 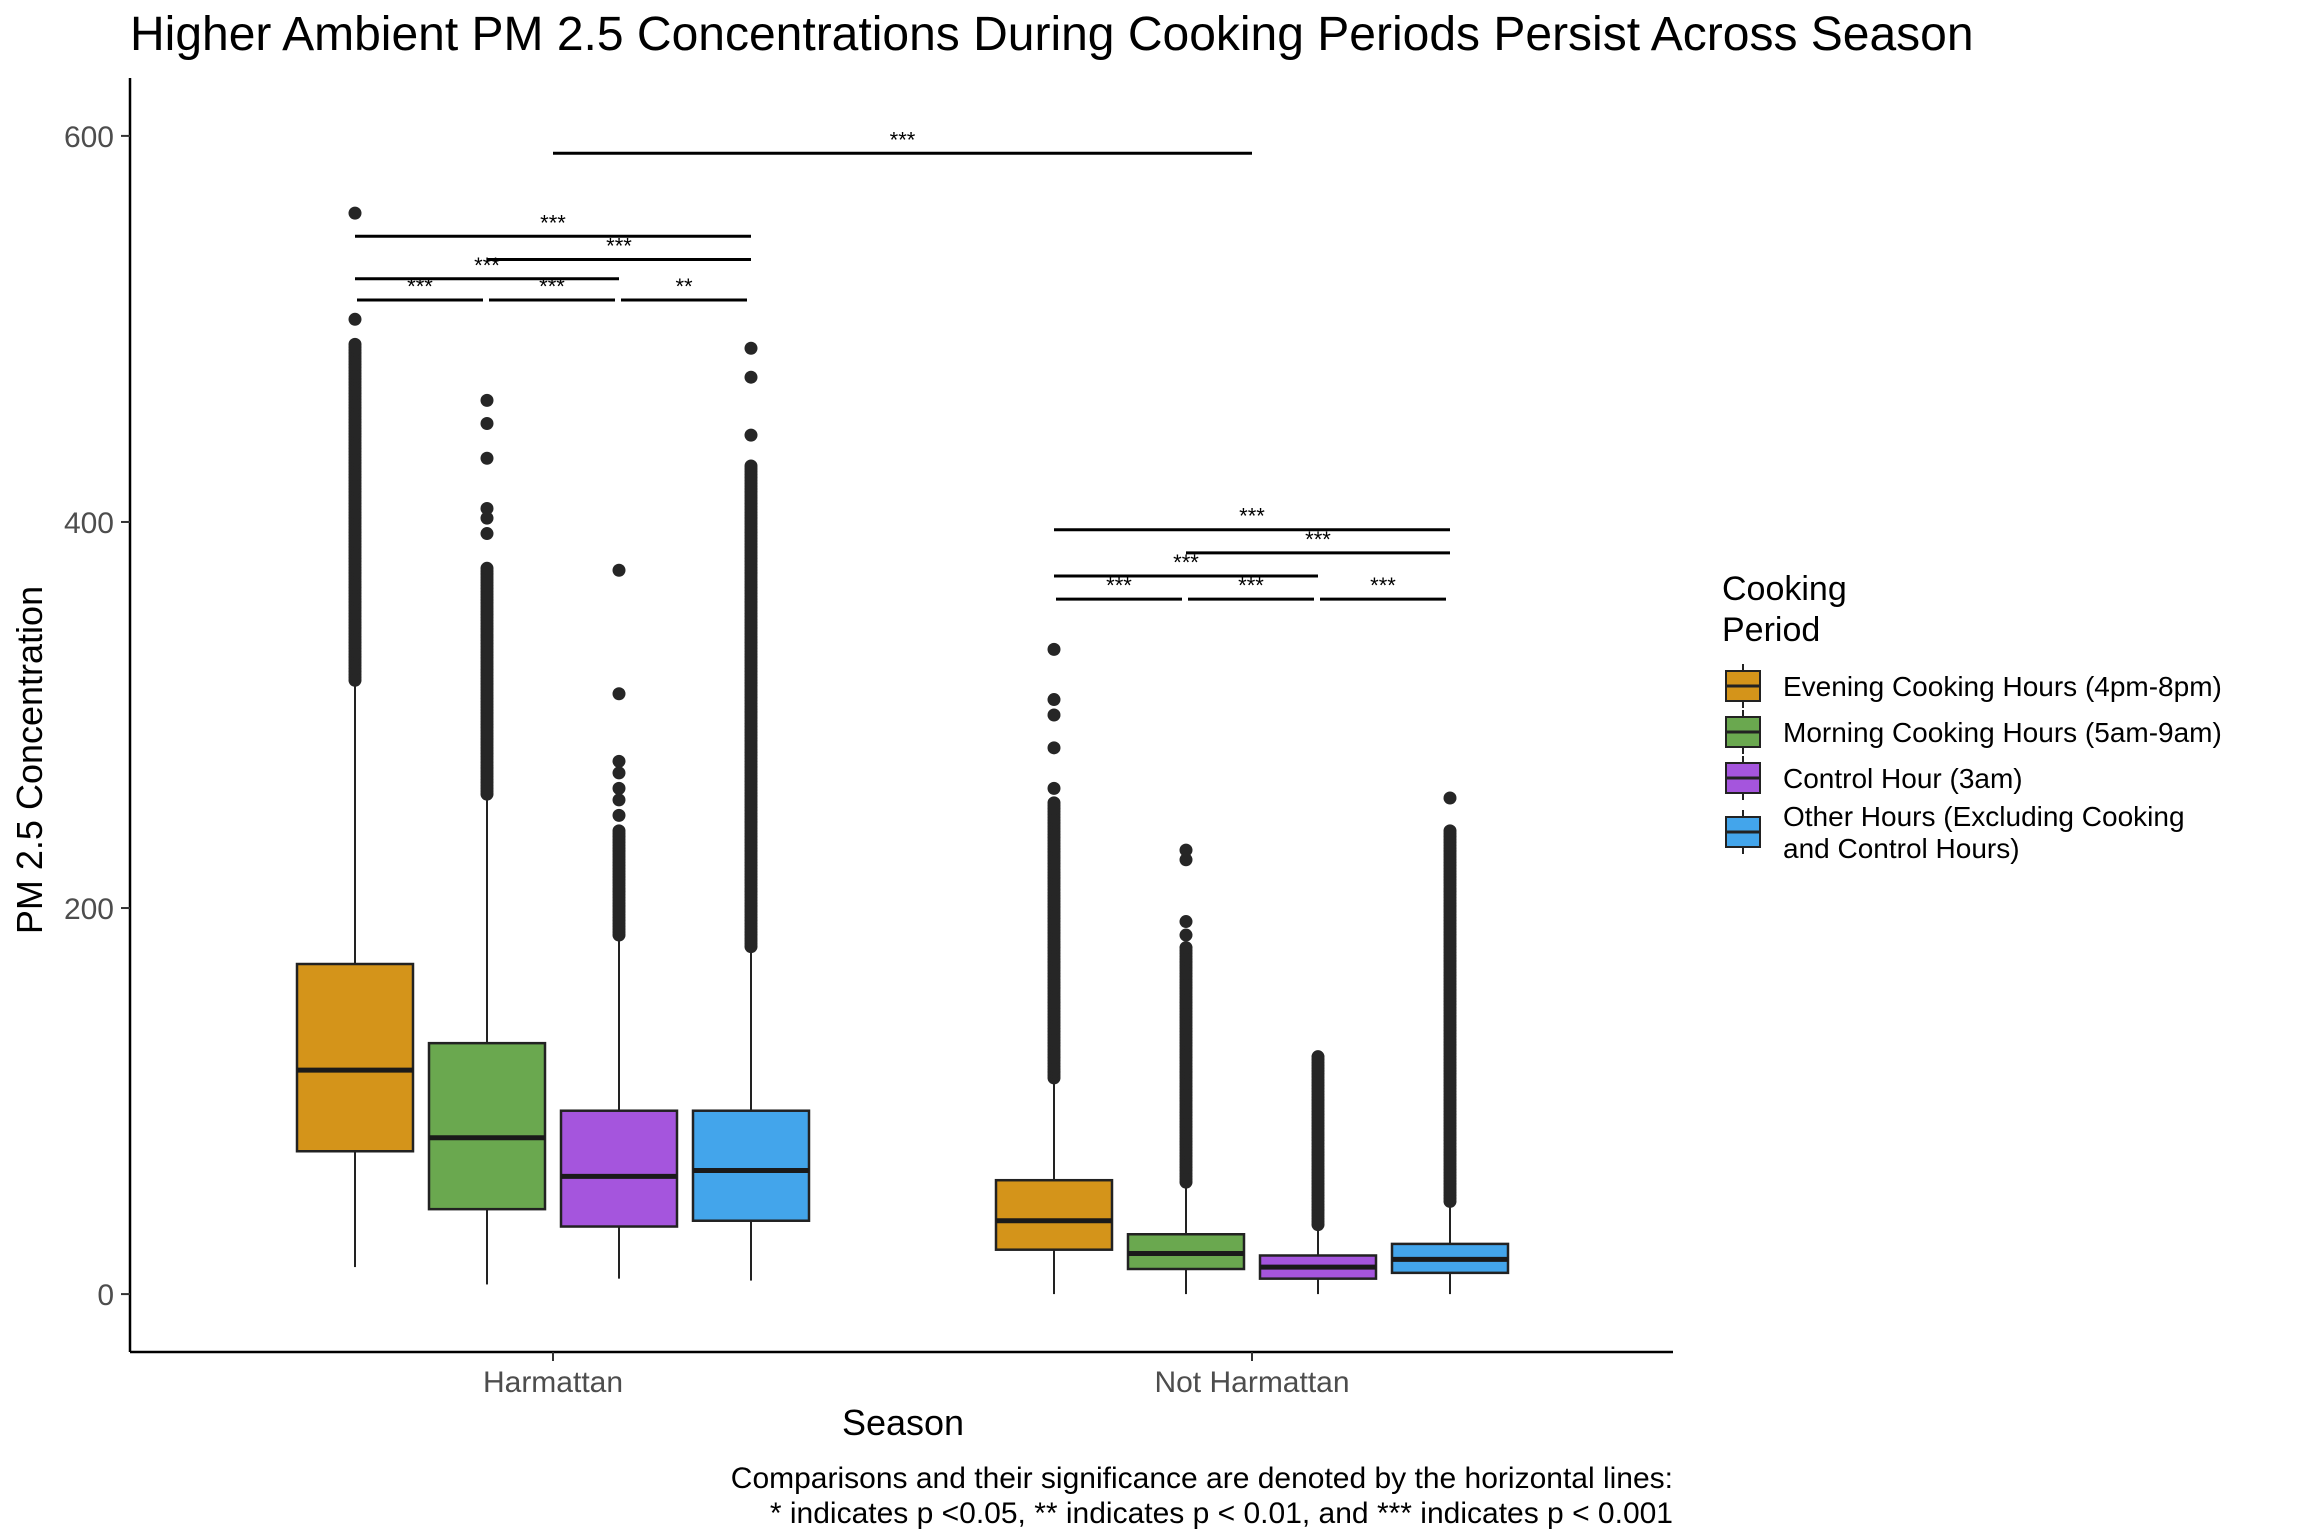 I want to click on x-tick-label: Not Harmattan, so click(x=1251, y=1382).